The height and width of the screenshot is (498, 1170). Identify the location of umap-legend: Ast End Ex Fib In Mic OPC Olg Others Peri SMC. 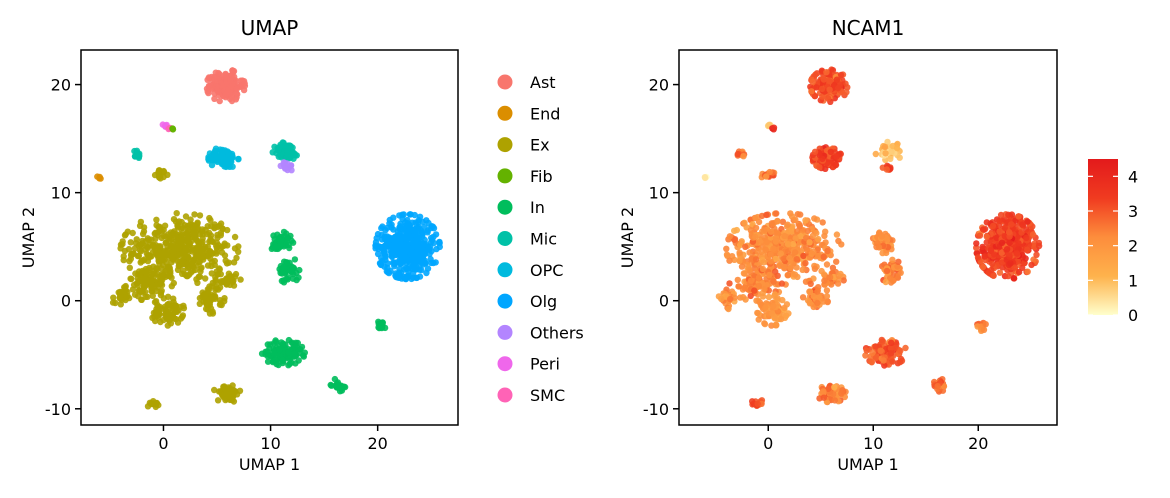
(540, 239).